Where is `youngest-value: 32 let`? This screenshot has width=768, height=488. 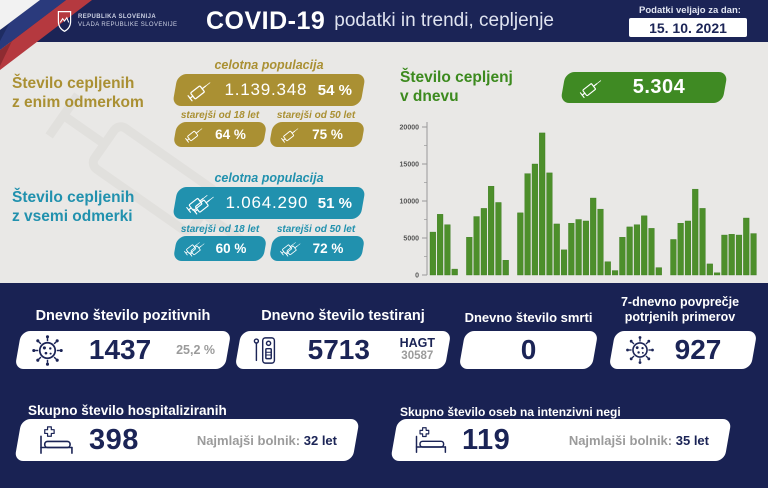 youngest-value: 32 let is located at coordinates (320, 440).